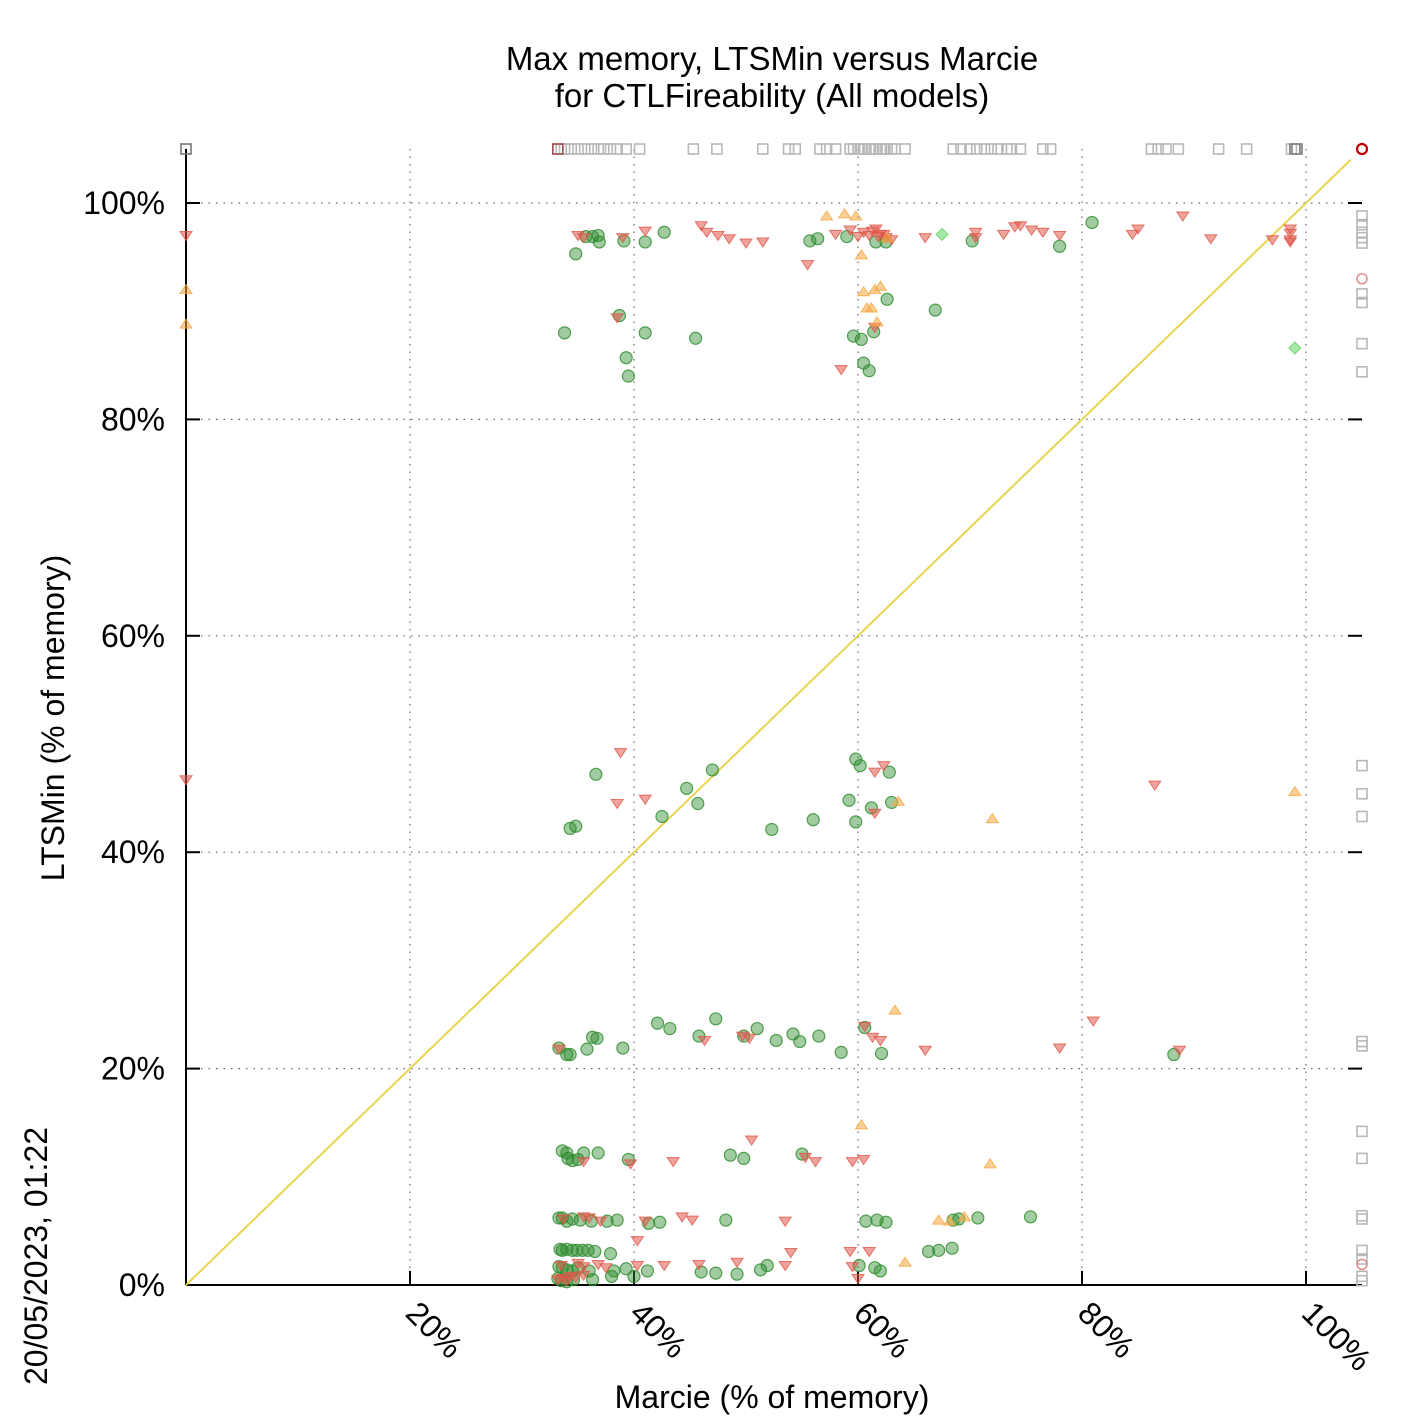 The image size is (1425, 1425). I want to click on chart-title: Max memory, LTSMin versus Marcie, so click(772, 58).